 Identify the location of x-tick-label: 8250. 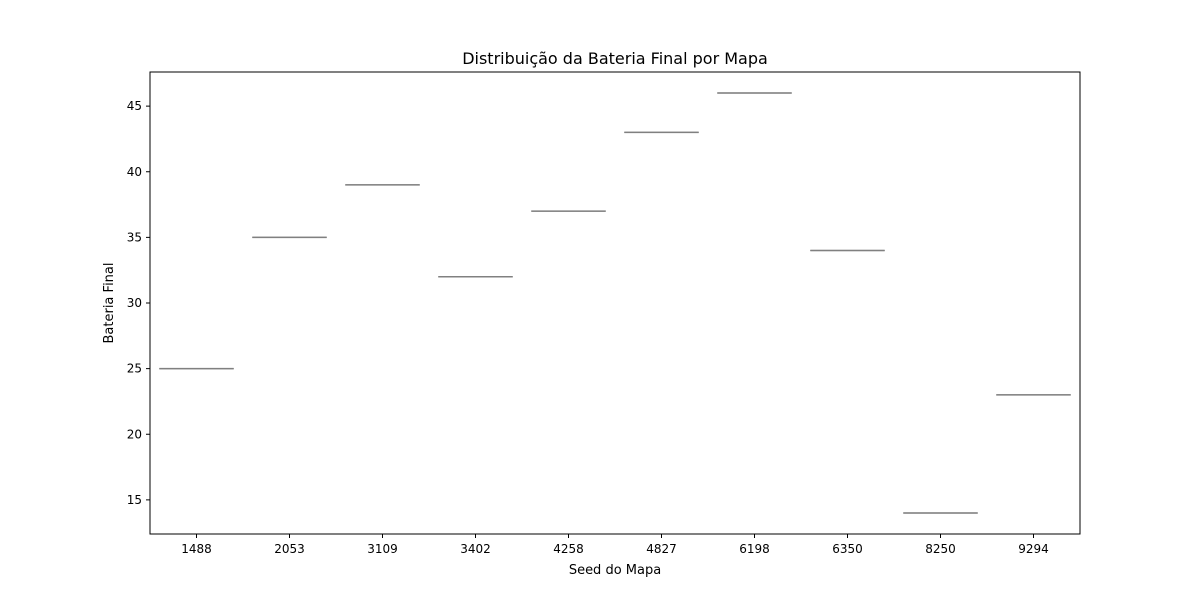
(940, 549).